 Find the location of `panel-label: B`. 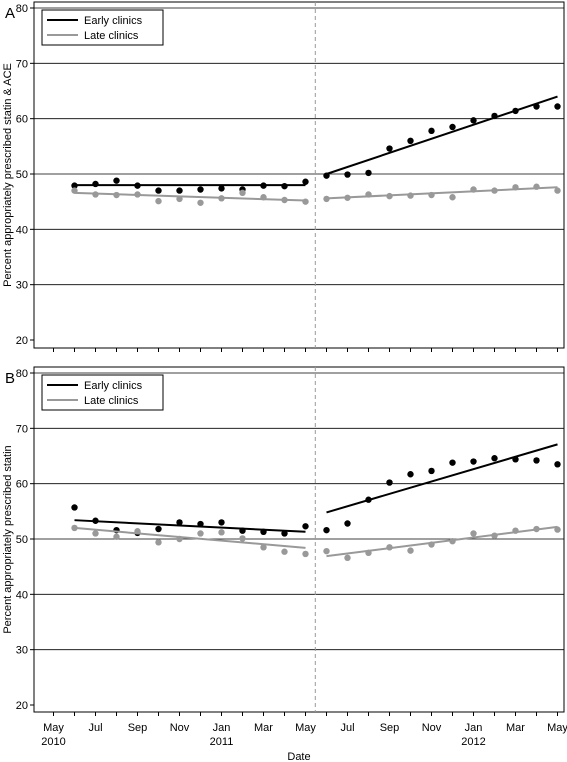

panel-label: B is located at coordinates (10, 378).